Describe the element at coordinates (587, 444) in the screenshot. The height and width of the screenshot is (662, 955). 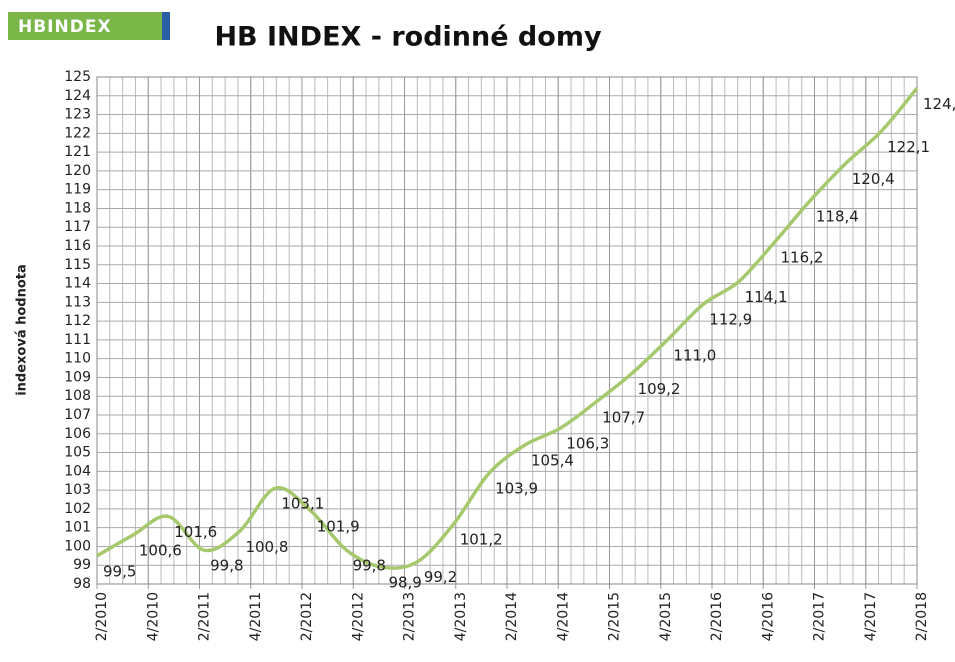
I see `data-label: 106,3` at that location.